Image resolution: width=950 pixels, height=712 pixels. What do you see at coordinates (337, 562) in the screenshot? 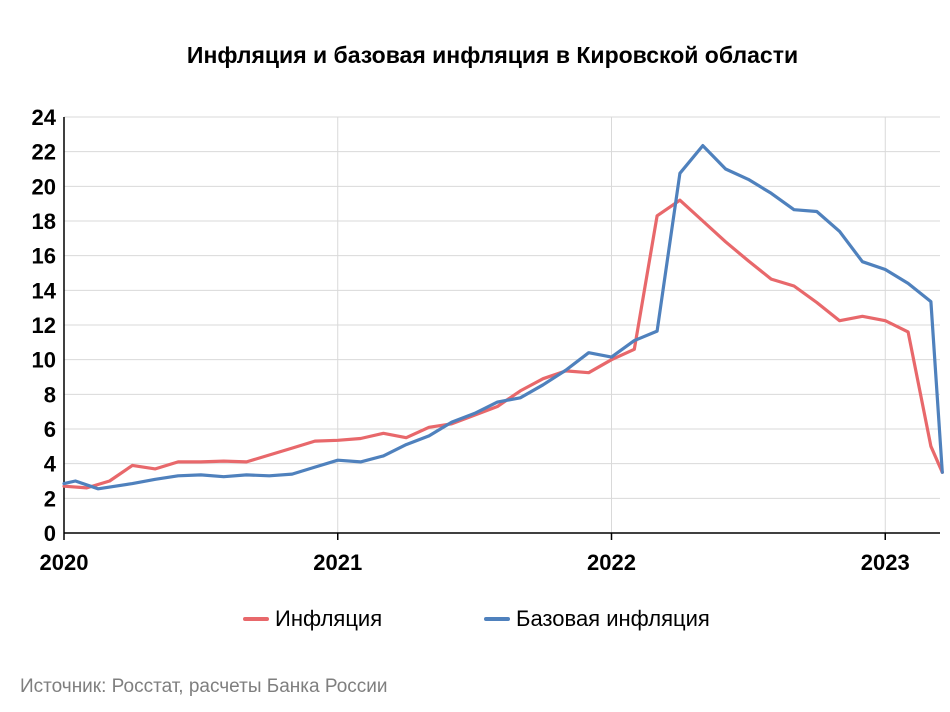
I see `x-tick-label: 2021` at bounding box center [337, 562].